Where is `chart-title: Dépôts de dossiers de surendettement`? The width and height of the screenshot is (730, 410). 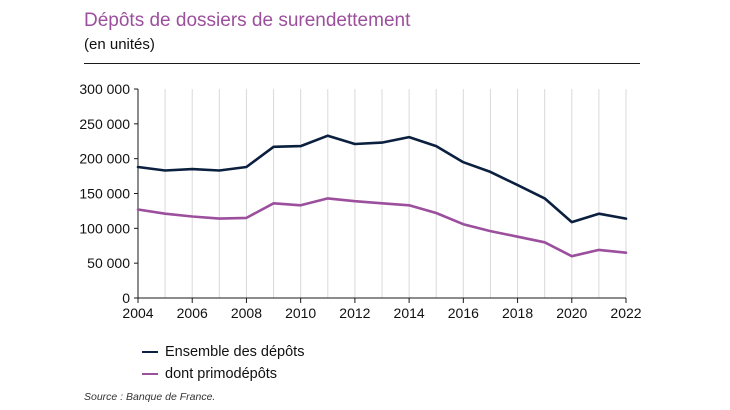 chart-title: Dépôts de dossiers de surendettement is located at coordinates (247, 20).